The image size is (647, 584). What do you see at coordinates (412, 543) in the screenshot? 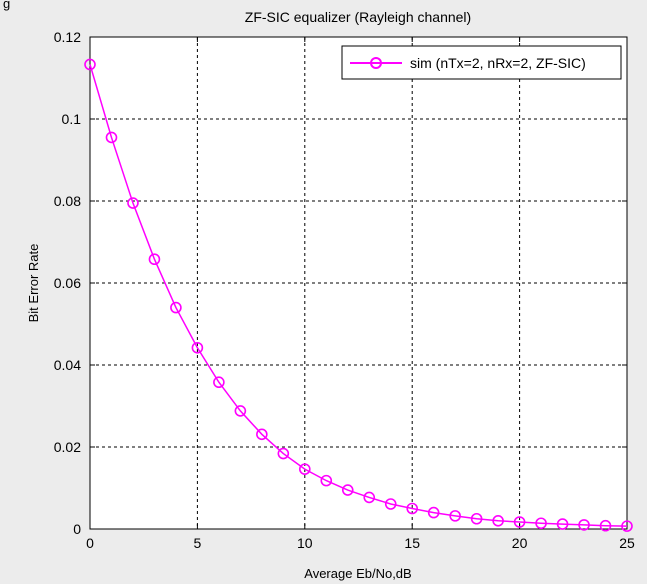
I see `x-tick-label: 15` at bounding box center [412, 543].